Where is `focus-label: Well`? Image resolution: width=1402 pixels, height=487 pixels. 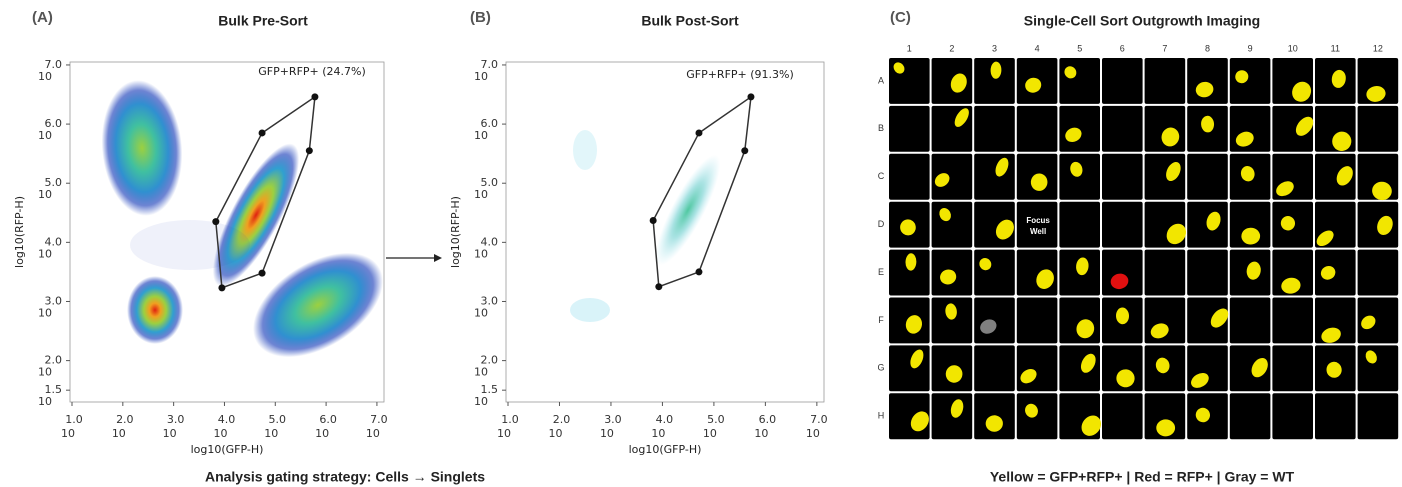 focus-label: Well is located at coordinates (1038, 231).